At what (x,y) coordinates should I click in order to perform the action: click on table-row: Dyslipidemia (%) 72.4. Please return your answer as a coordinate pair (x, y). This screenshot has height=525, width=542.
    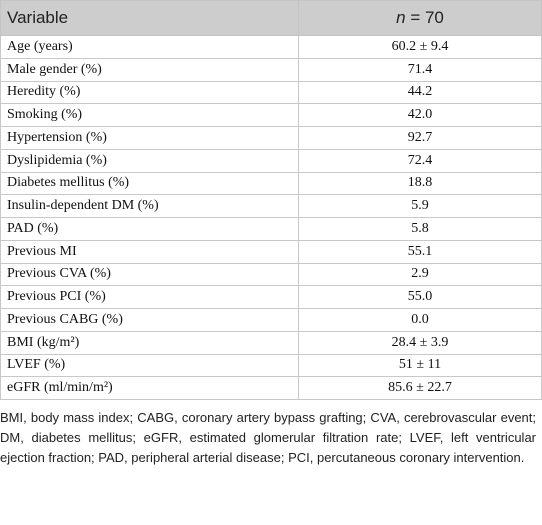
    Looking at the image, I should click on (271, 160).